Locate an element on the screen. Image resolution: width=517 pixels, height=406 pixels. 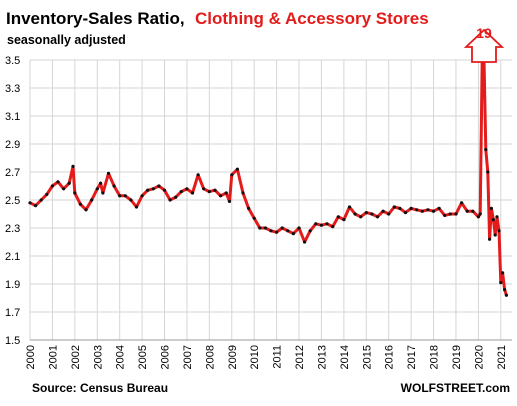
up-arrow-icon is located at coordinates (484, 45).